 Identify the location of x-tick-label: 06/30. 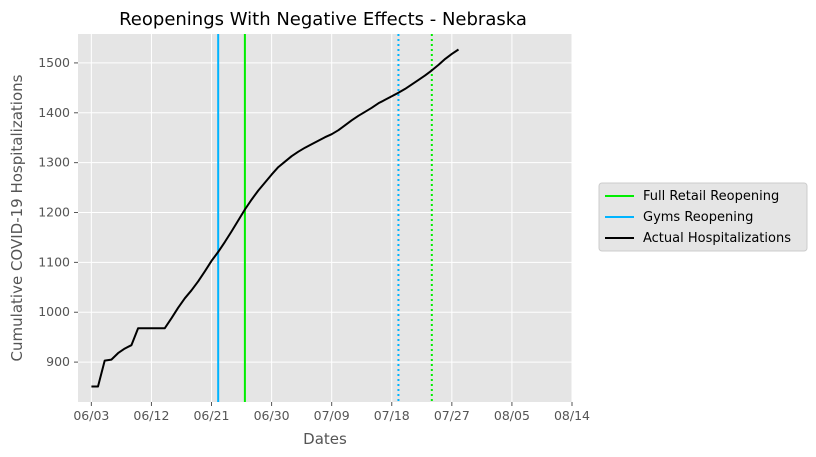
(272, 415).